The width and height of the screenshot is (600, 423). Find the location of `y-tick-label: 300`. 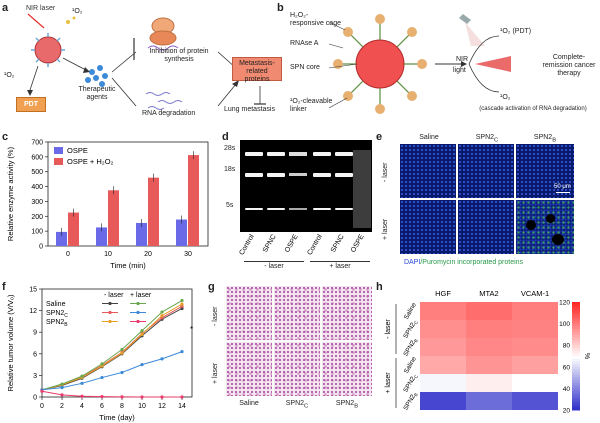

y-tick-label: 300 is located at coordinates (37, 202).